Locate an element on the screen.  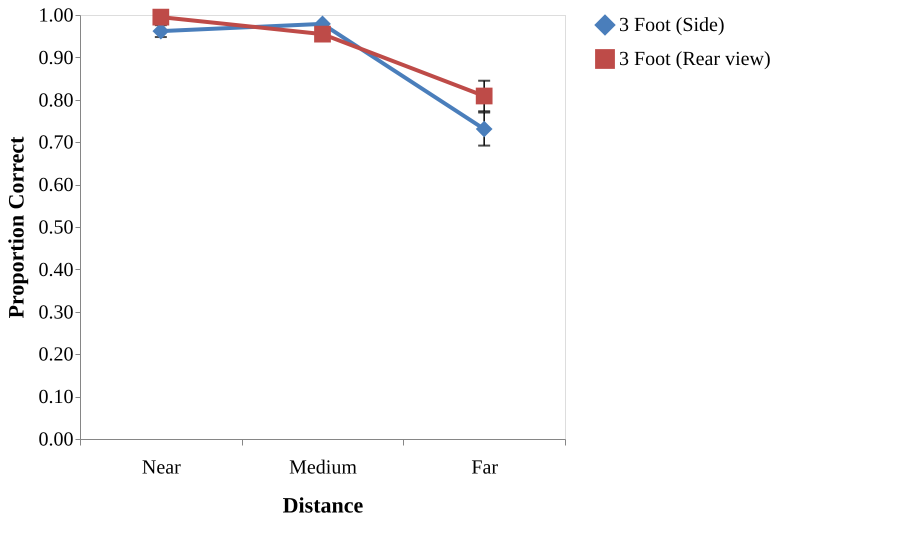
y-tick-label: 0.00 is located at coordinates (56, 439).